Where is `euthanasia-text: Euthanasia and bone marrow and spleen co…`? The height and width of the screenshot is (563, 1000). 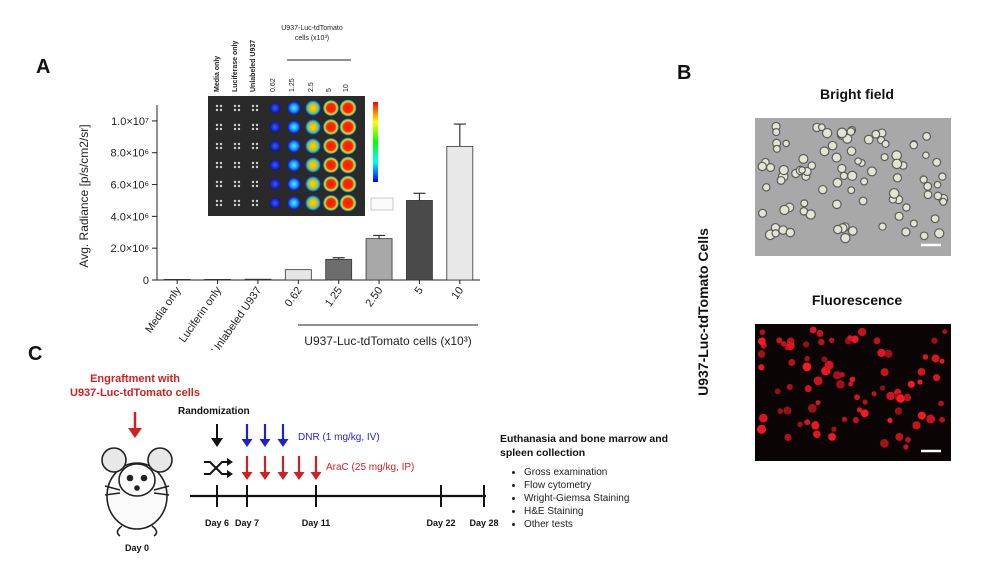
euthanasia-text: Euthanasia and bone marrow and spleen co… is located at coordinates (584, 446).